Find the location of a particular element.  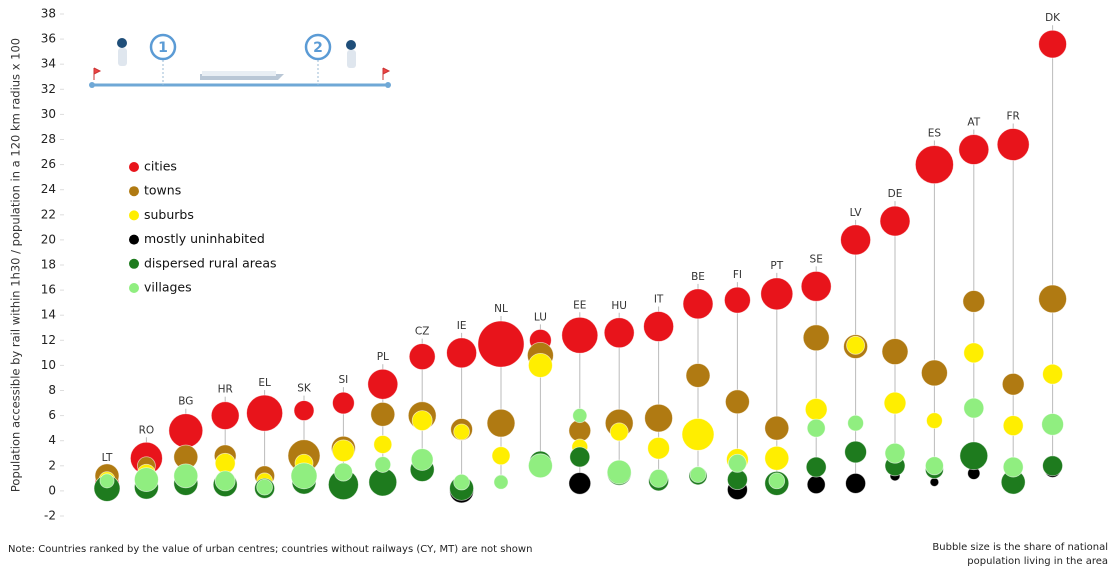

size-note: Bubble size is the share of national is located at coordinates (1020, 547).